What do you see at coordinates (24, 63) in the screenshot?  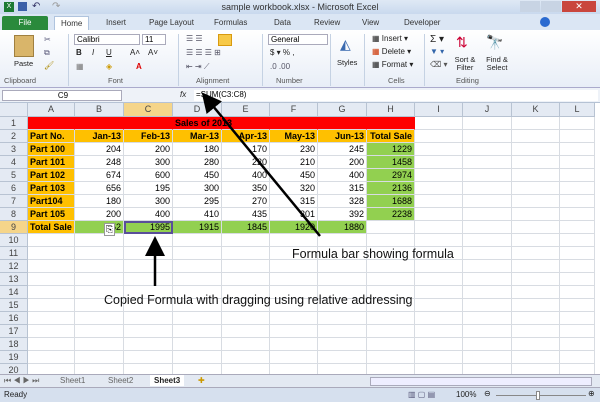 I see `paste-button: Paste` at bounding box center [24, 63].